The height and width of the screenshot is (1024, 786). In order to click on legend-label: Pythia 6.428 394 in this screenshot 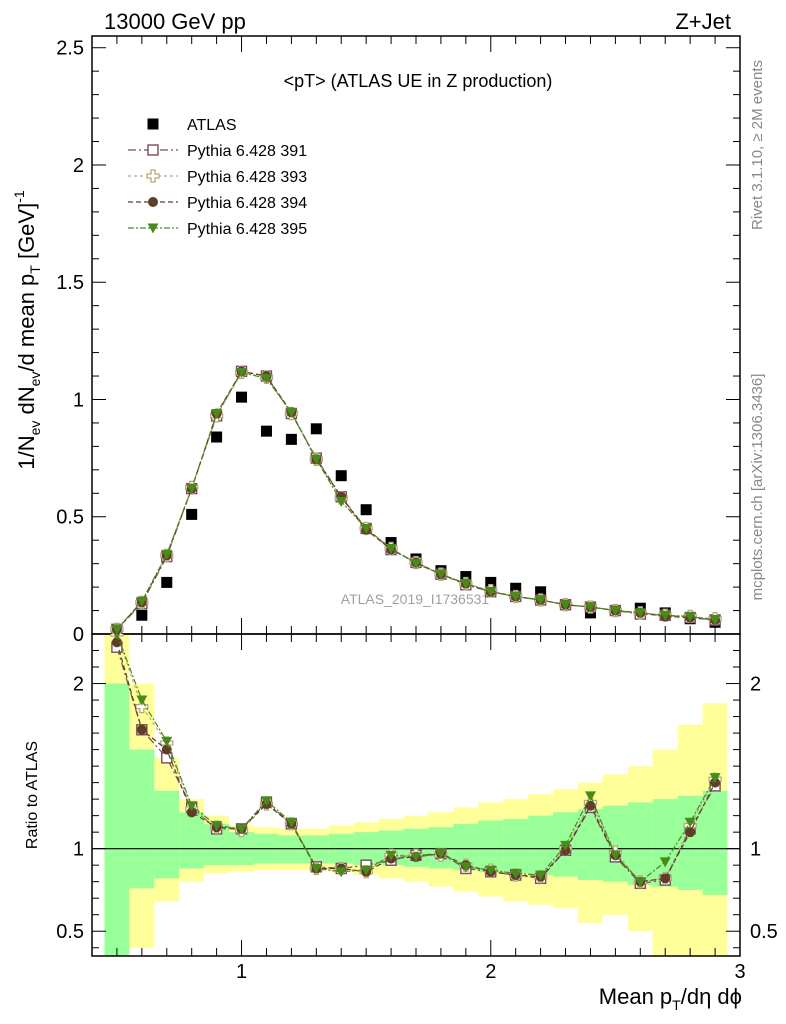, I will do `click(247, 203)`.